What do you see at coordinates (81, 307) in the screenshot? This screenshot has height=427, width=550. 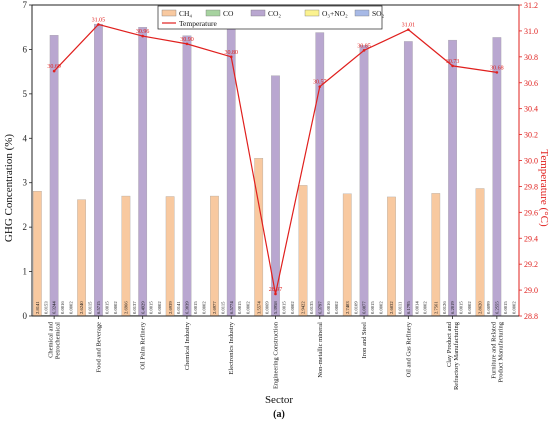 I see `bar-value-label: 2.6240` at bounding box center [81, 307].